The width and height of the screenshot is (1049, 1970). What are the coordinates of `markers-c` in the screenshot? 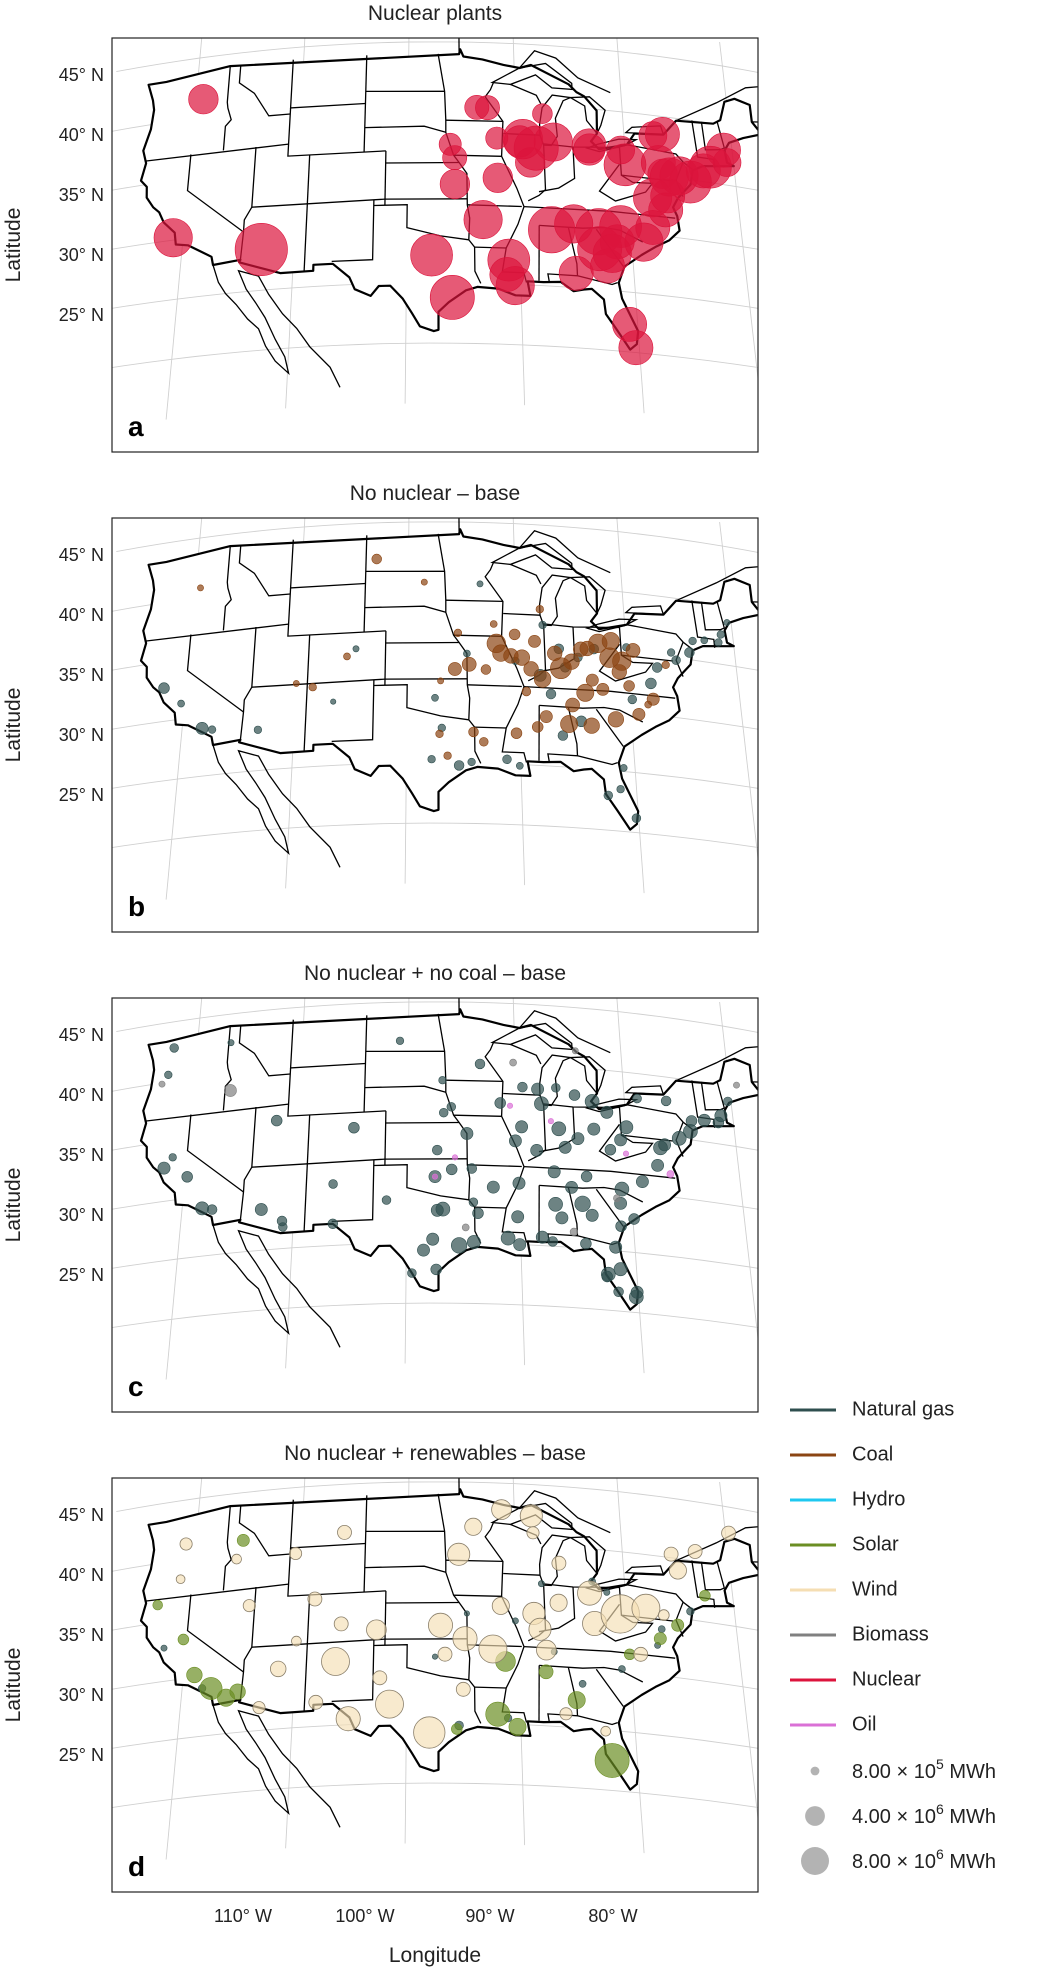 It's located at (448, 1170).